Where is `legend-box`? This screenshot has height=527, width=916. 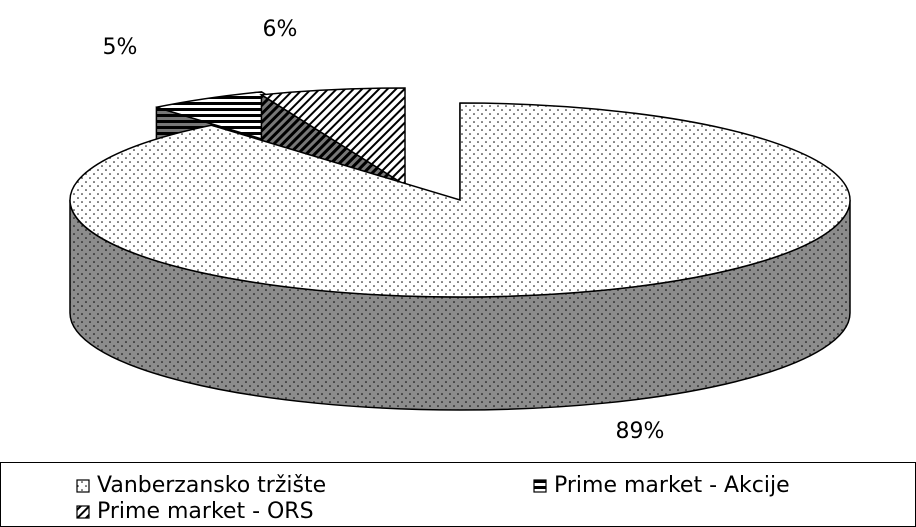 legend-box is located at coordinates (458, 494).